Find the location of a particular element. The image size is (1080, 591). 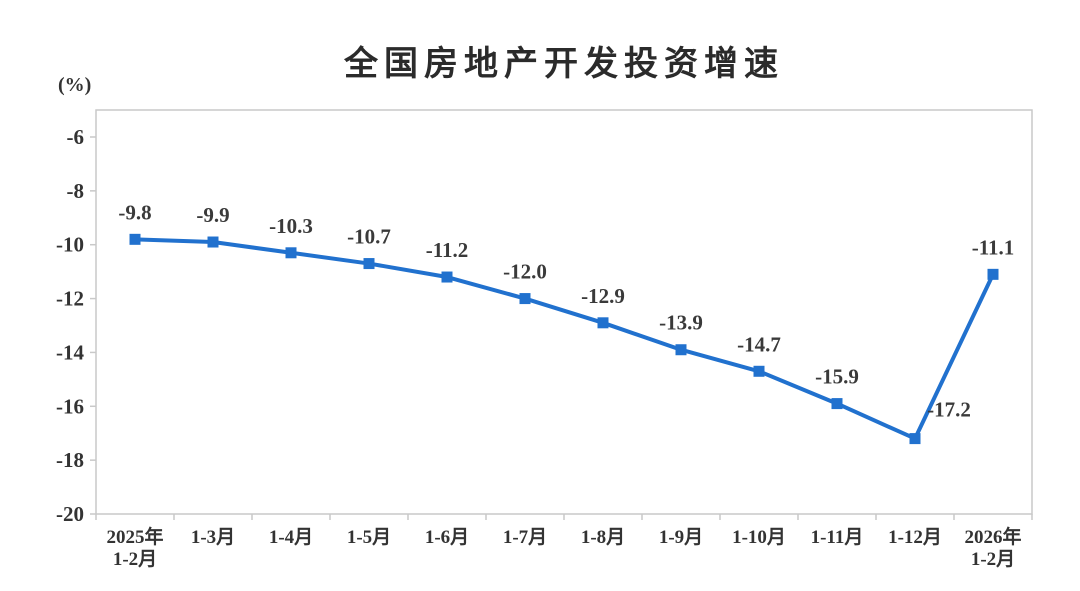

x-axis-category-label: 1-5月 is located at coordinates (369, 537).